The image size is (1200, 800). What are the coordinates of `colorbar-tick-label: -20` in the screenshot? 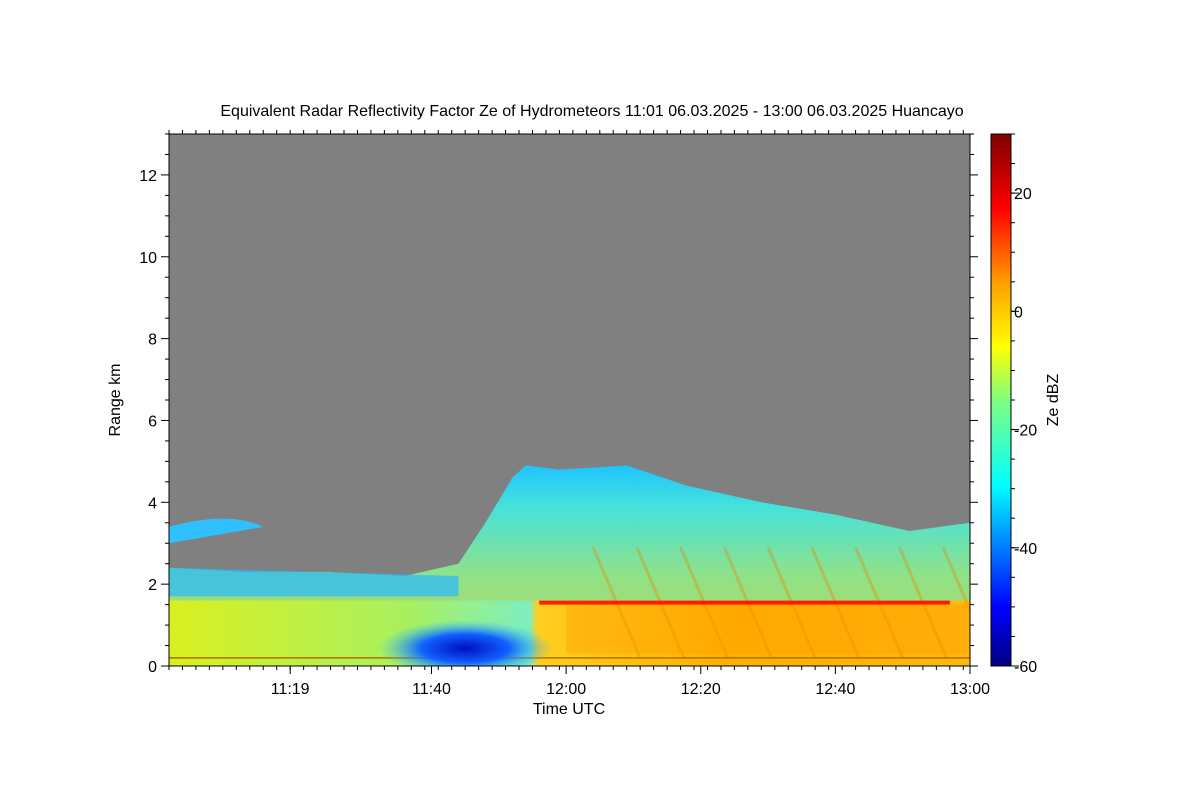 It's located at (1025, 431).